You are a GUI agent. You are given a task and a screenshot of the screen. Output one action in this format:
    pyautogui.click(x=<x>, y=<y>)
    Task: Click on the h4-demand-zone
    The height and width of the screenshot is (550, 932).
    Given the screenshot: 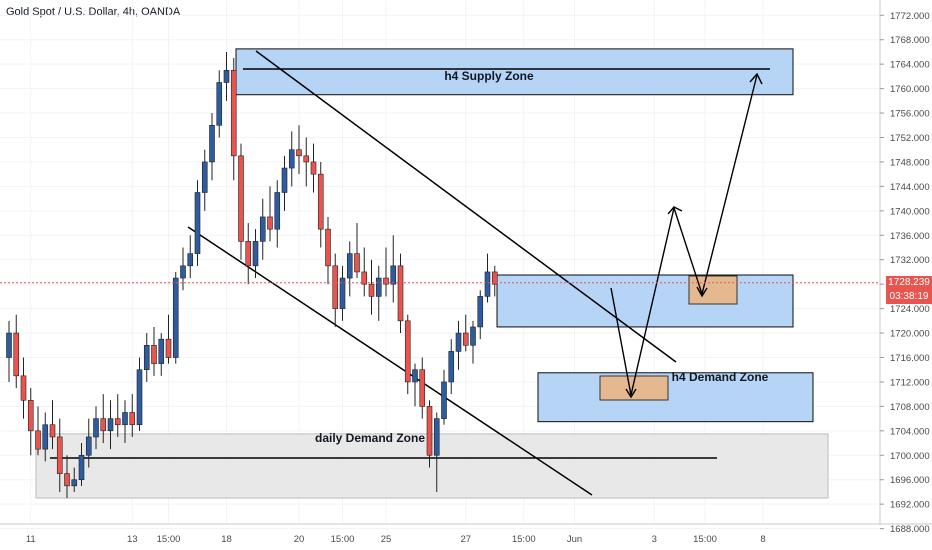 What is the action you would take?
    pyautogui.click(x=675, y=397)
    